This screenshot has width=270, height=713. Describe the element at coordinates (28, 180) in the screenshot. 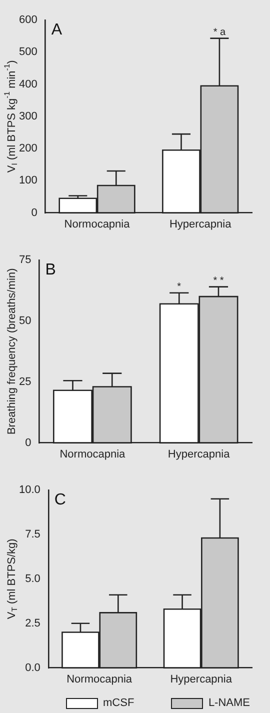

I see `y-tick-label: 100` at that location.